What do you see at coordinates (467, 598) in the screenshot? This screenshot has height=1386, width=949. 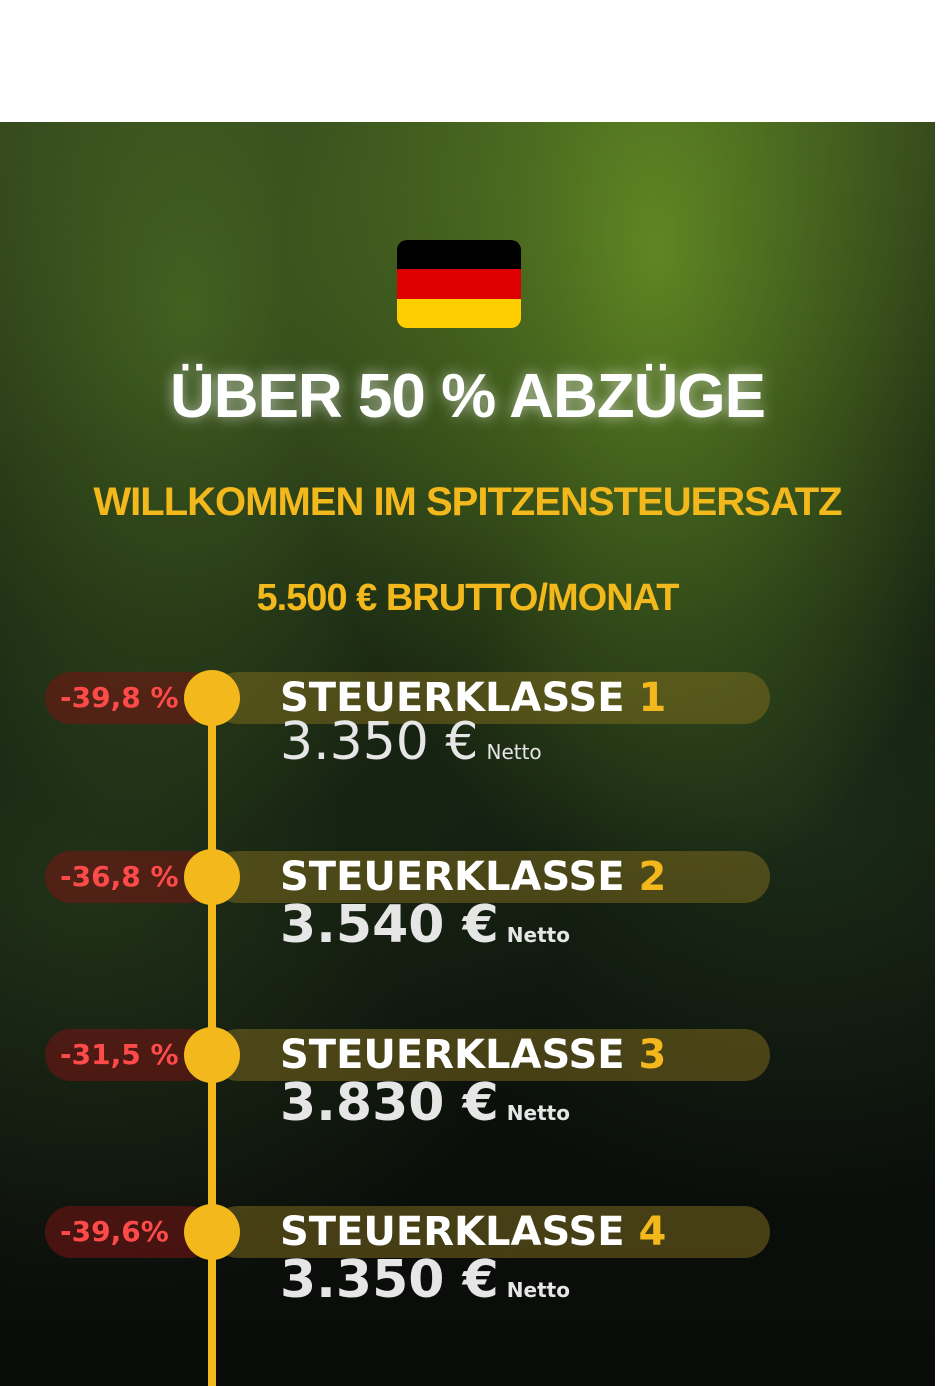 I see `gross-salary: 5.500 € BRUTTO/MONAT` at bounding box center [467, 598].